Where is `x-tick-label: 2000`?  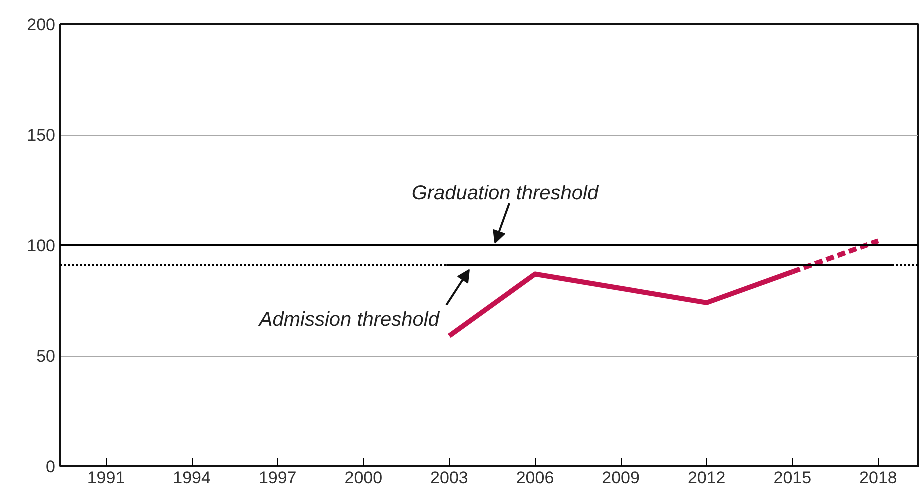
x-tick-label: 2000 is located at coordinates (363, 478).